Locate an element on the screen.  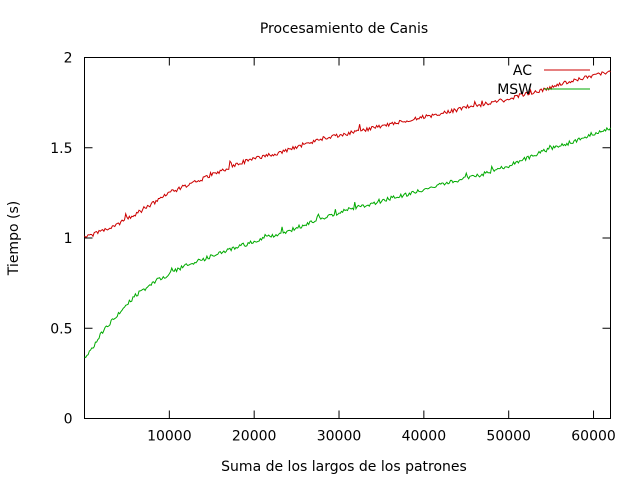
legend: AC MSW is located at coordinates (543, 80).